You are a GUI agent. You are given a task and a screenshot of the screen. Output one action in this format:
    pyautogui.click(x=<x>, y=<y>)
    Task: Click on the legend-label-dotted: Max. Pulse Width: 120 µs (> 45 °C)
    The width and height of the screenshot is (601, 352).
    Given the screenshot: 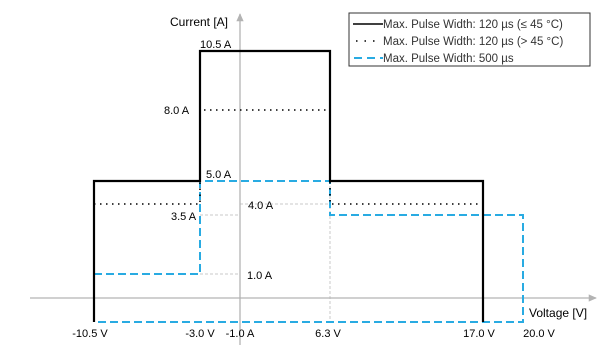 What is the action you would take?
    pyautogui.click(x=473, y=42)
    